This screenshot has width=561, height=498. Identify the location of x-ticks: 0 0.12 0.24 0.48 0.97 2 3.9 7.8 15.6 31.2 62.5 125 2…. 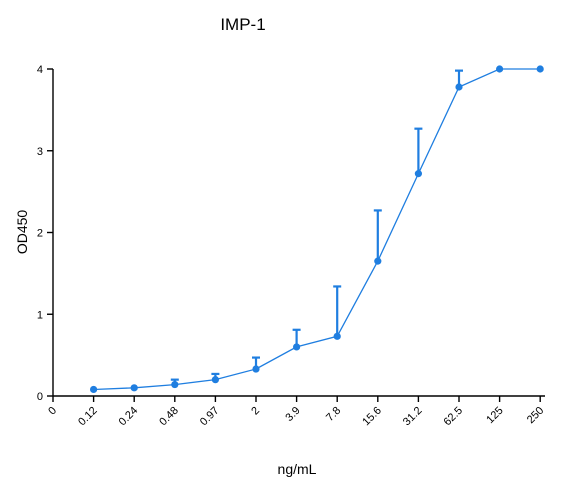
(296, 412).